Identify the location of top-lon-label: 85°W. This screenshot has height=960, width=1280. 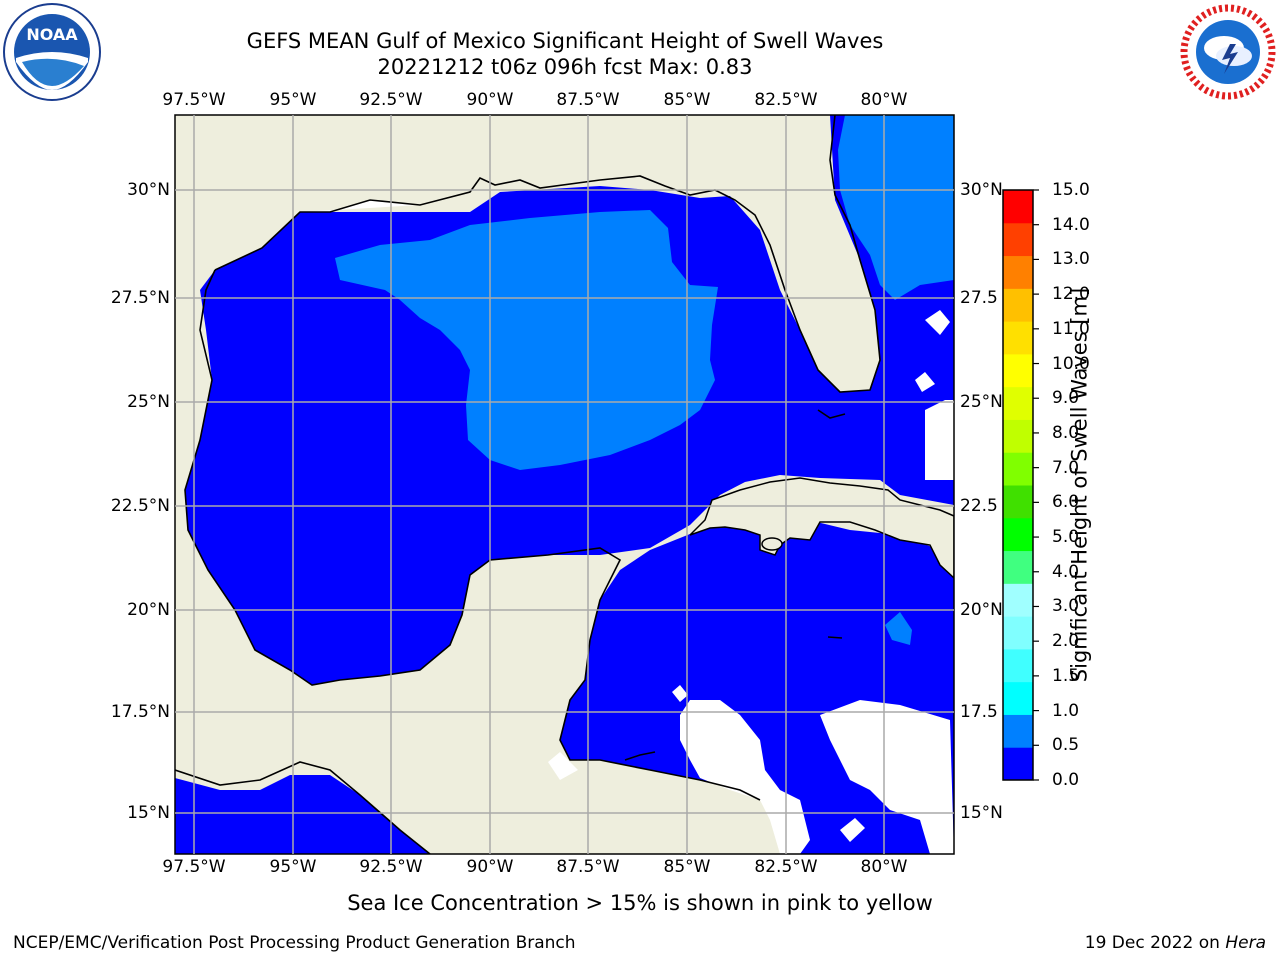
(687, 100).